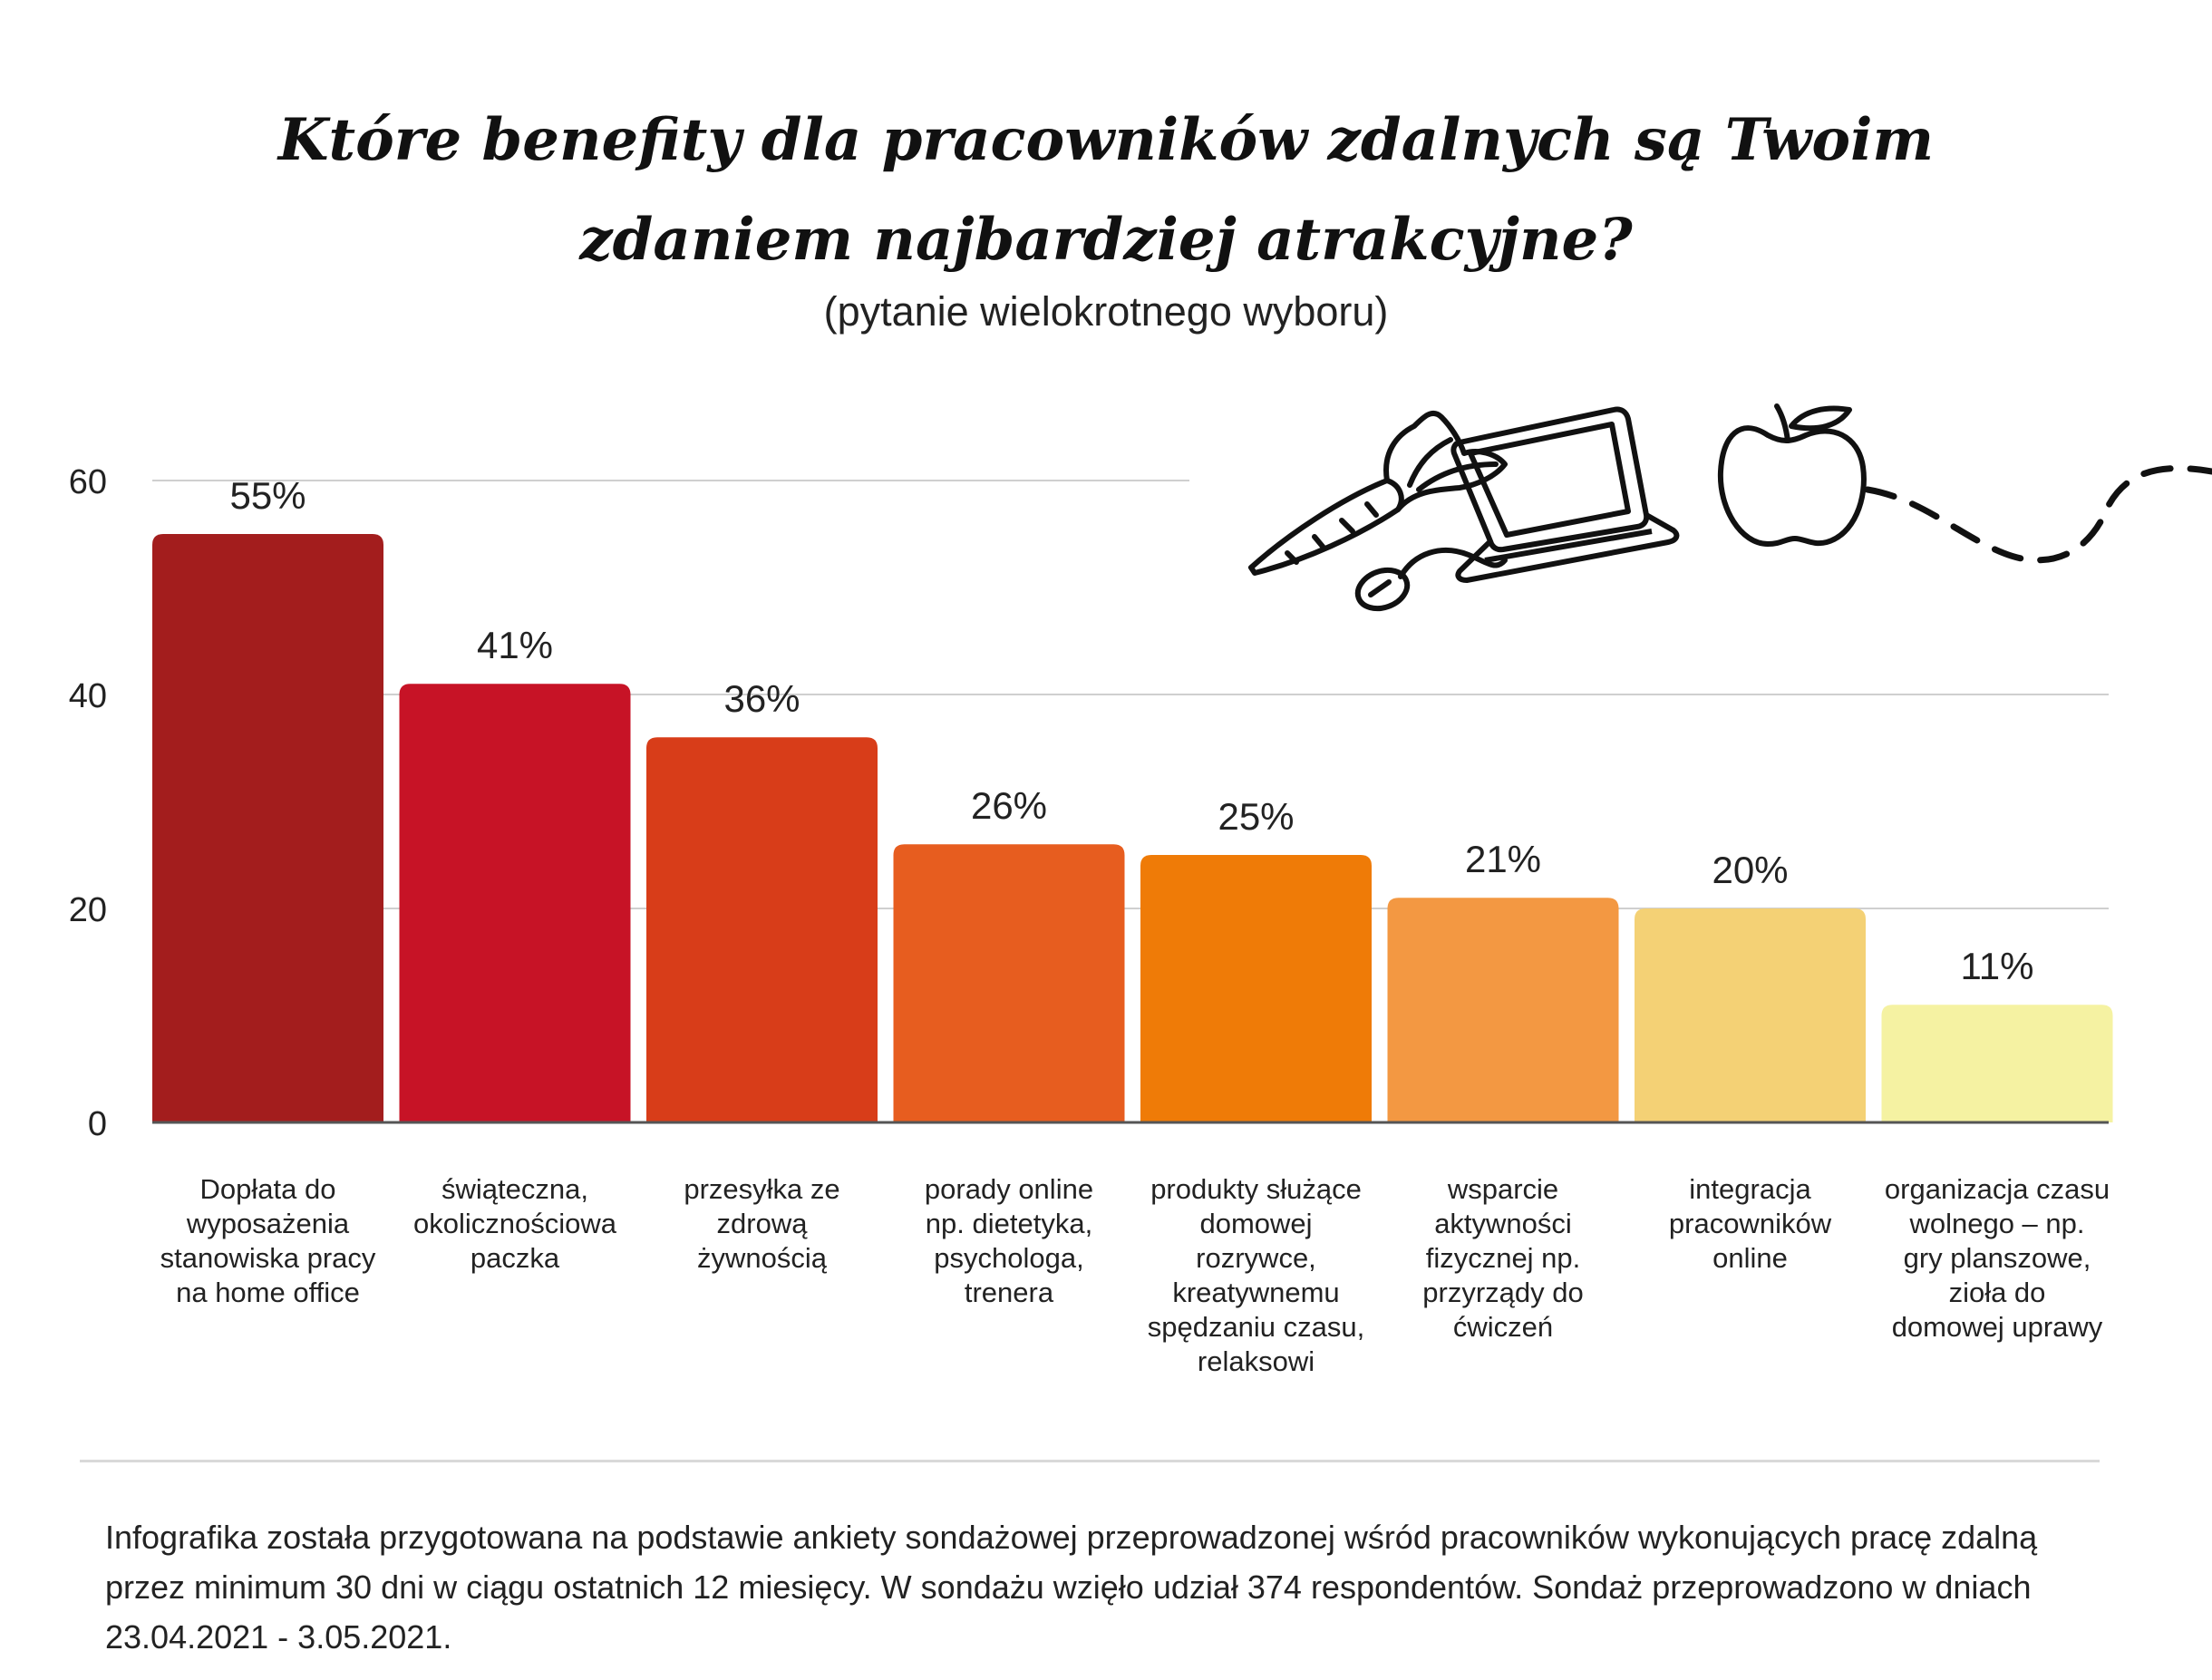 The image size is (2212, 1680). What do you see at coordinates (1106, 311) in the screenshot?
I see `chart-subtitle: (pytanie wielokrotnego wyboru)` at bounding box center [1106, 311].